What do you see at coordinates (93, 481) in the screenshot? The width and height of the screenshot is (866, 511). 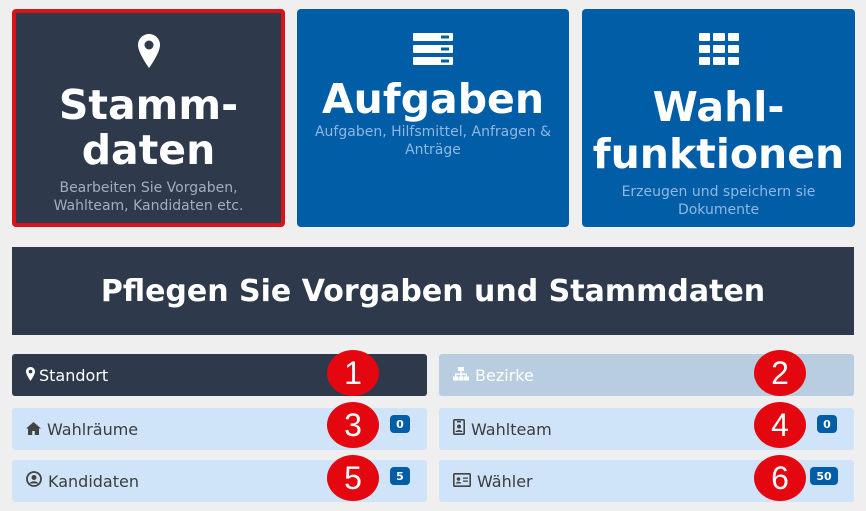 I see `nav-item-label: Kandidaten` at bounding box center [93, 481].